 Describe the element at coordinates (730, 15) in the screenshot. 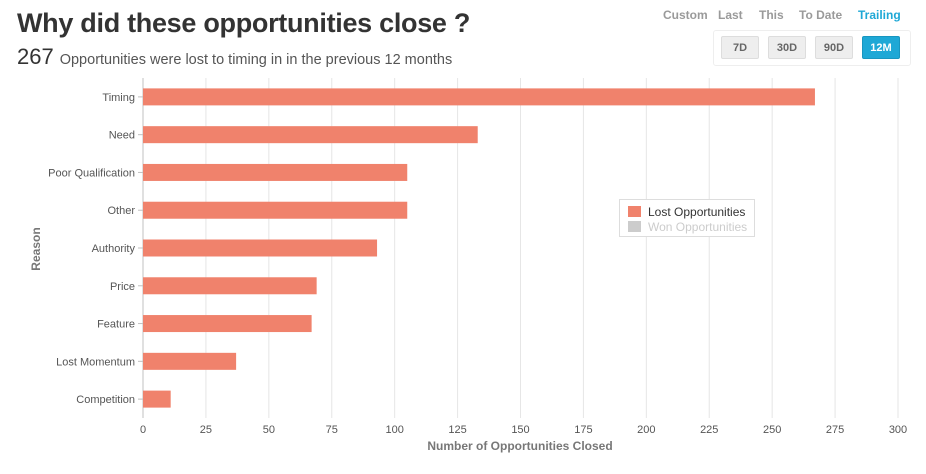

I see `range-tab-last: Last` at that location.